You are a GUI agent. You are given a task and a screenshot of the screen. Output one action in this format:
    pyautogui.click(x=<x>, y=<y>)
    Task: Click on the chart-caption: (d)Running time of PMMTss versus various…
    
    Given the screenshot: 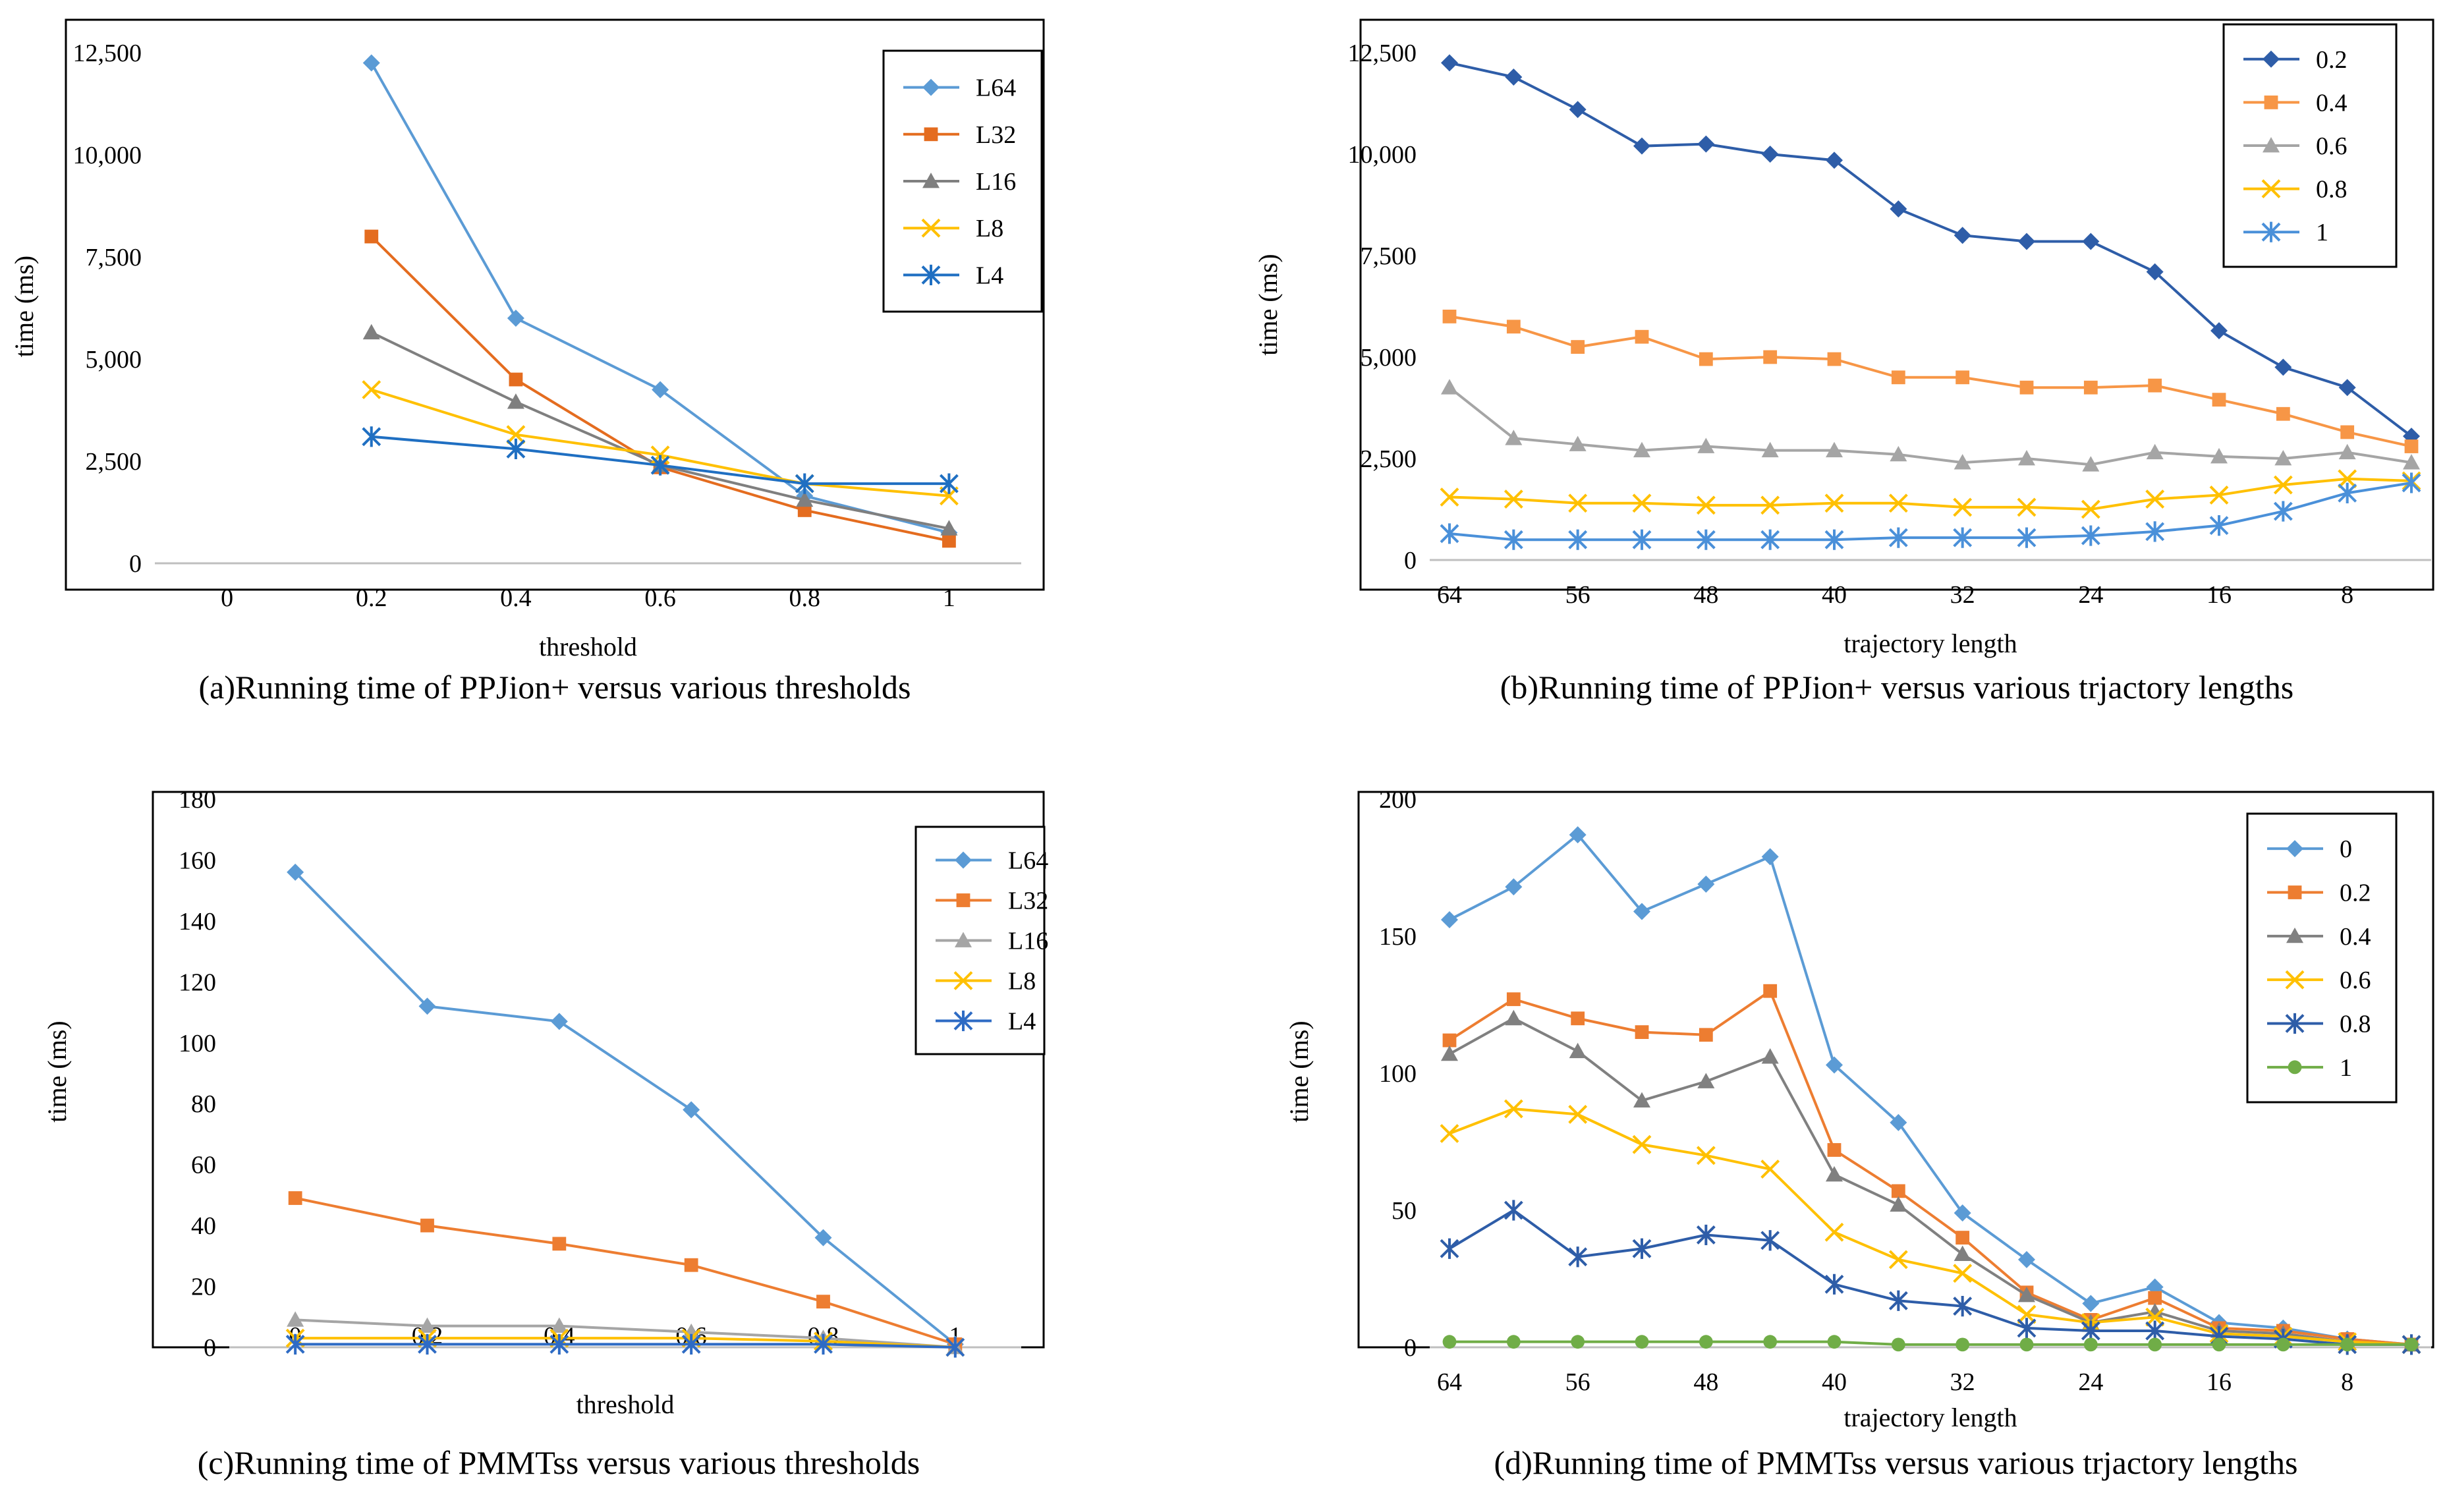 What is the action you would take?
    pyautogui.click(x=1896, y=1462)
    